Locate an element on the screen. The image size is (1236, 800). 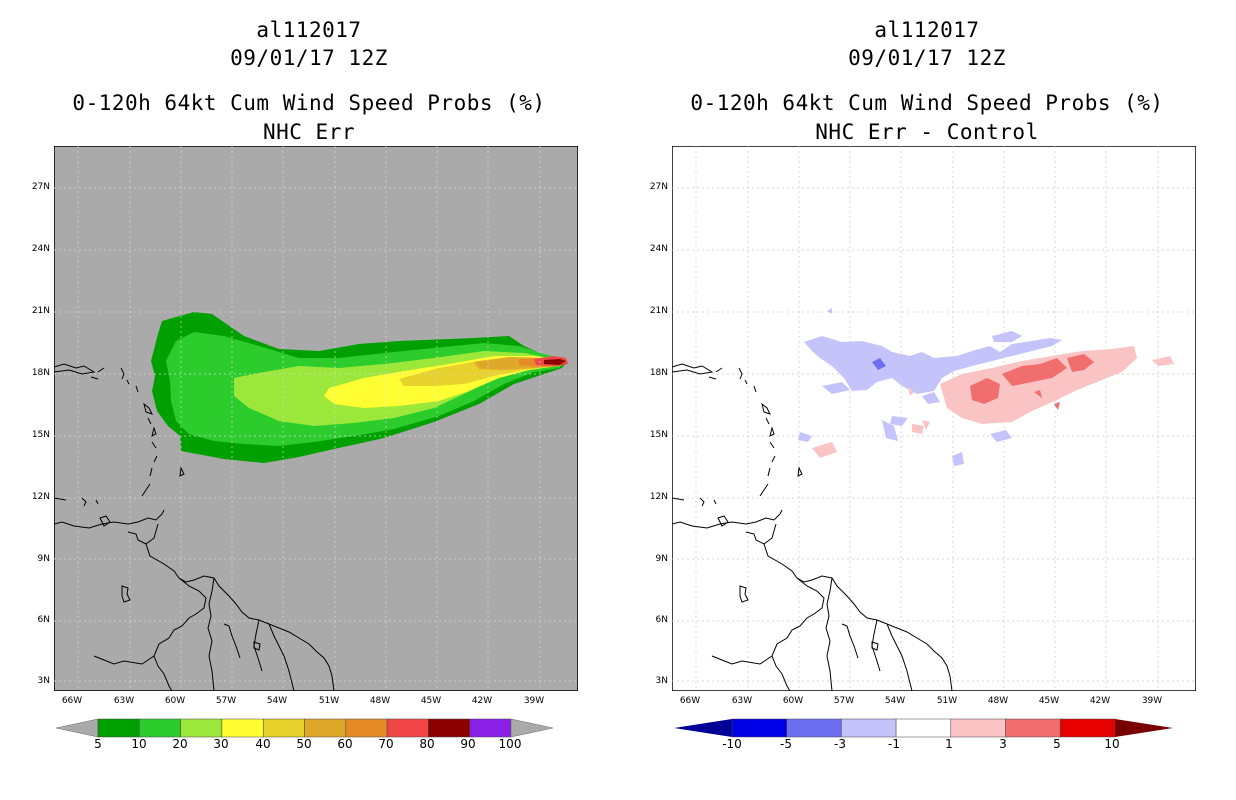
legend-label: 20 is located at coordinates (180, 744).